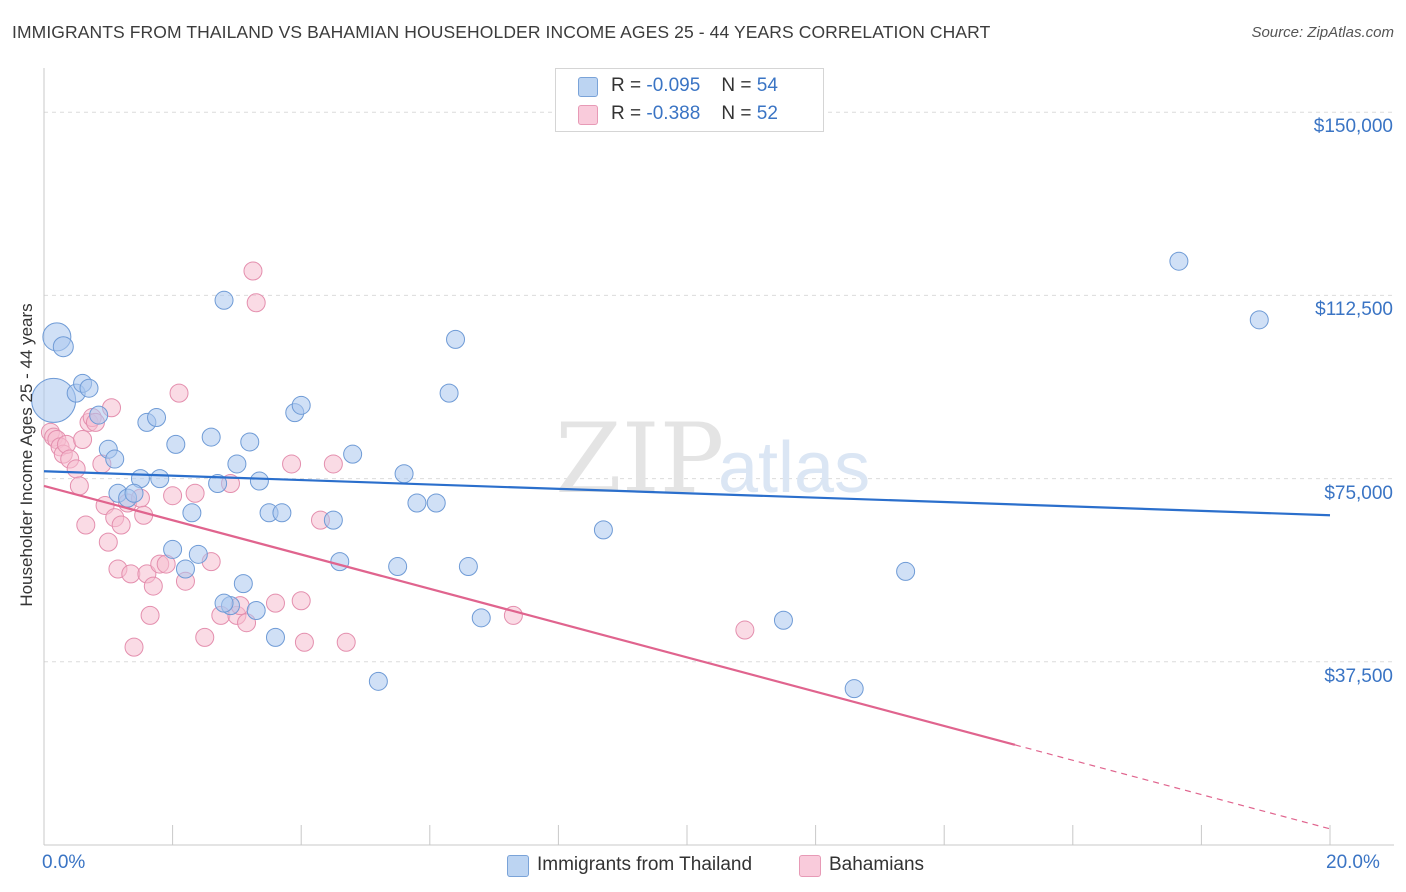 The image size is (1406, 892). What do you see at coordinates (1354, 310) in the screenshot?
I see `y-tick-label-2: $112,500` at bounding box center [1354, 310].